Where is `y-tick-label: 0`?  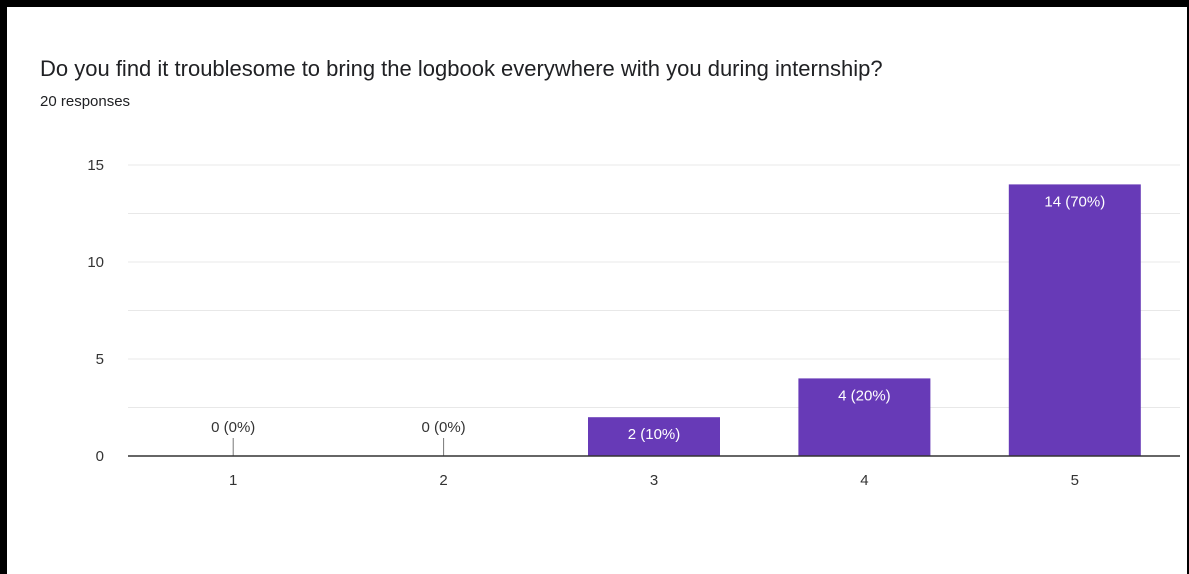
y-tick-label: 0 is located at coordinates (100, 456).